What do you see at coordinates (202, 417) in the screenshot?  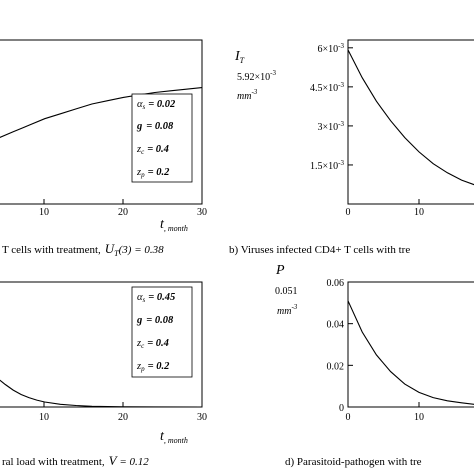 I see `panel-c-xtick-label: 30` at bounding box center [202, 417].